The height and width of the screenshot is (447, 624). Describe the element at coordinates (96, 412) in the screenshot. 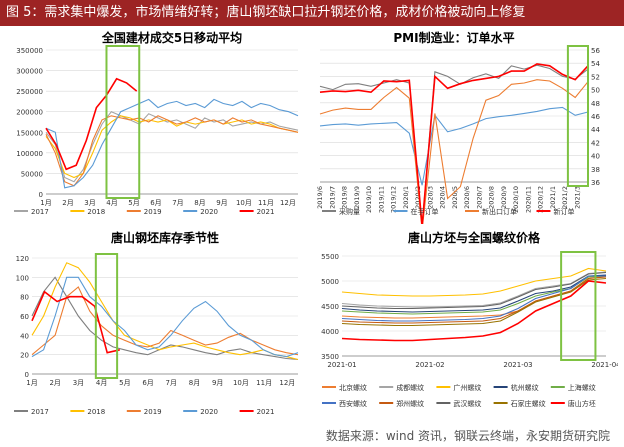

I see `legend-label: 2018` at that location.